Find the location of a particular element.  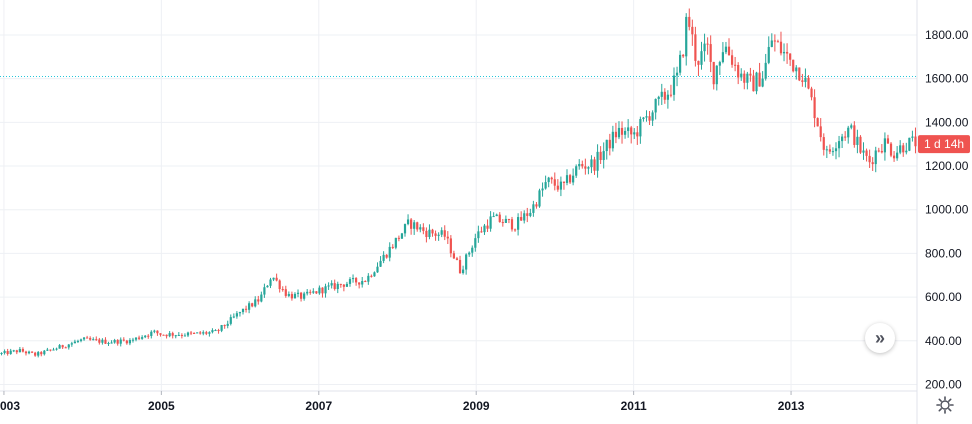

chart-settings-button is located at coordinates (945, 405).